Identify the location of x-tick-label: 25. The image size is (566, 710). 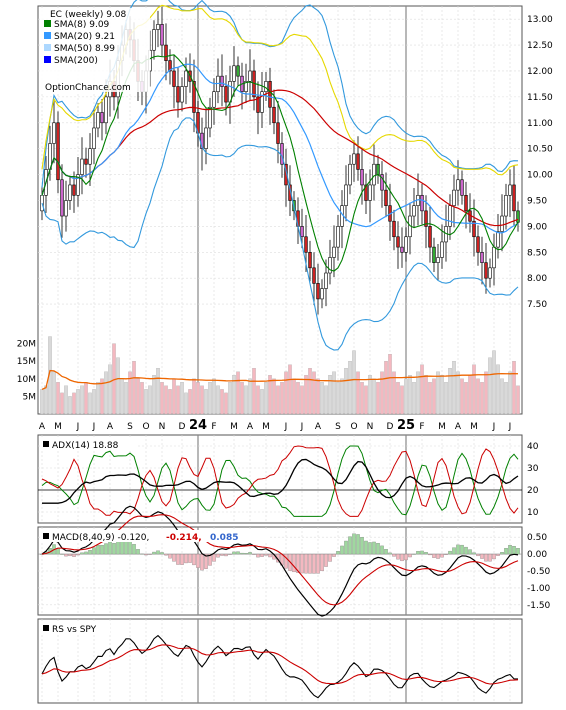
(406, 425).